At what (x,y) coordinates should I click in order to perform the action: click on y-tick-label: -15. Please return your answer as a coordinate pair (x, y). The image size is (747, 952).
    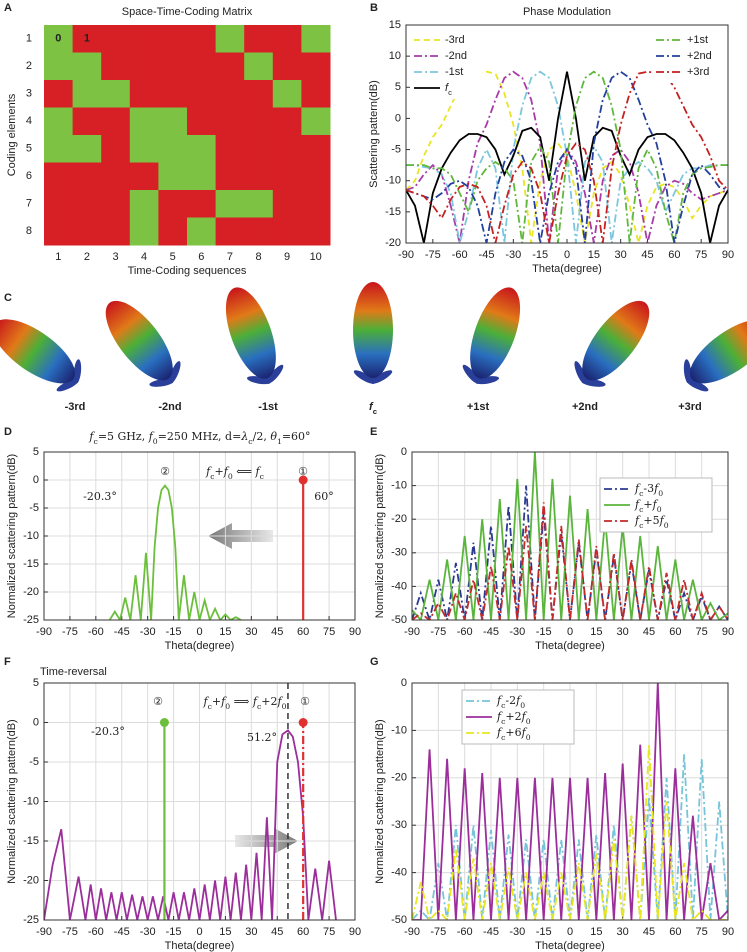
    Looking at the image, I should click on (31, 564).